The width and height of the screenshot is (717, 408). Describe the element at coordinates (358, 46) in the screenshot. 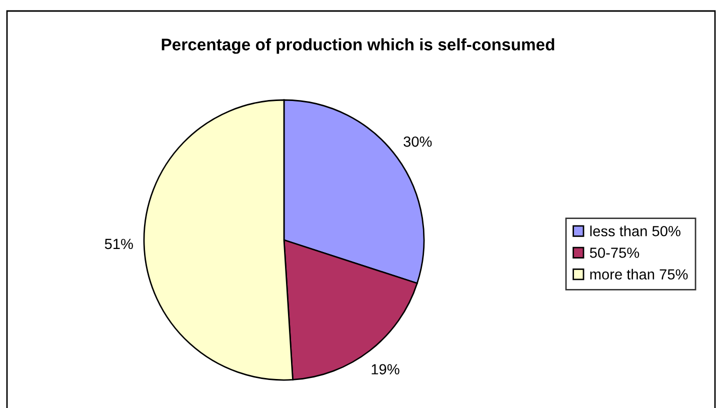

I see `chart-title: Percentage of production which is self-consumed` at that location.